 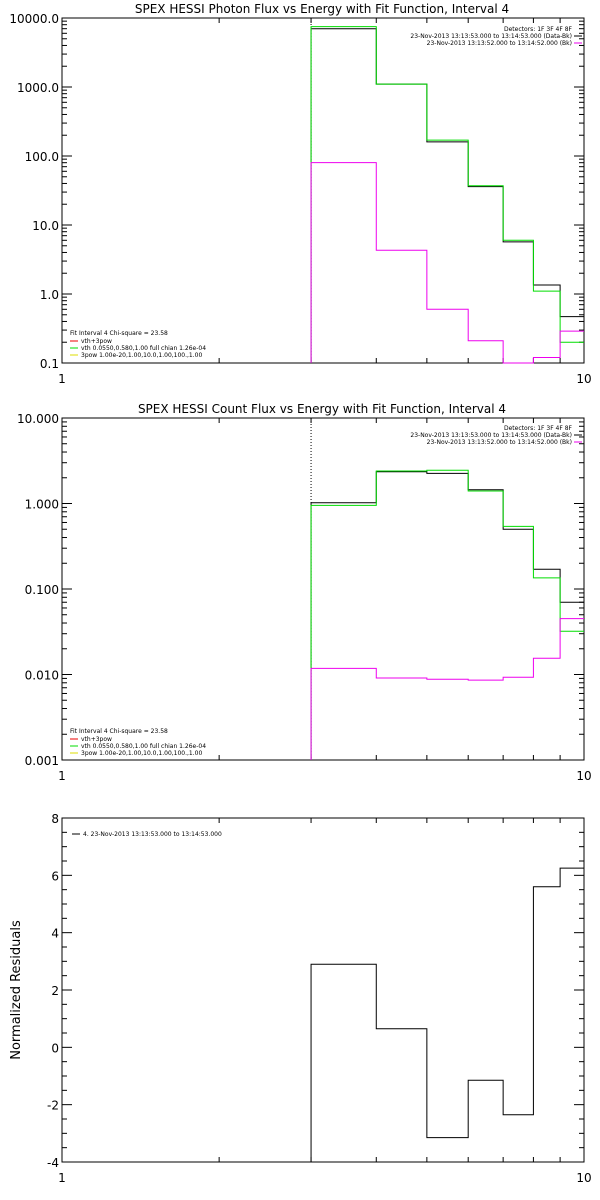 I want to click on photon-flux-legend-sum: vth+3pow, so click(x=96, y=341).